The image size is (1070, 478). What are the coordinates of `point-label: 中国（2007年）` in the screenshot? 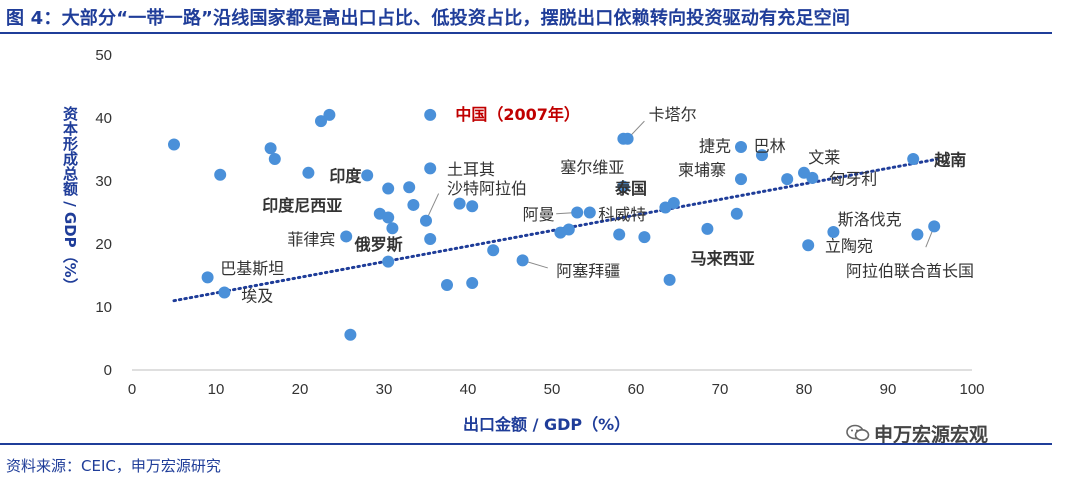 It's located at (517, 114).